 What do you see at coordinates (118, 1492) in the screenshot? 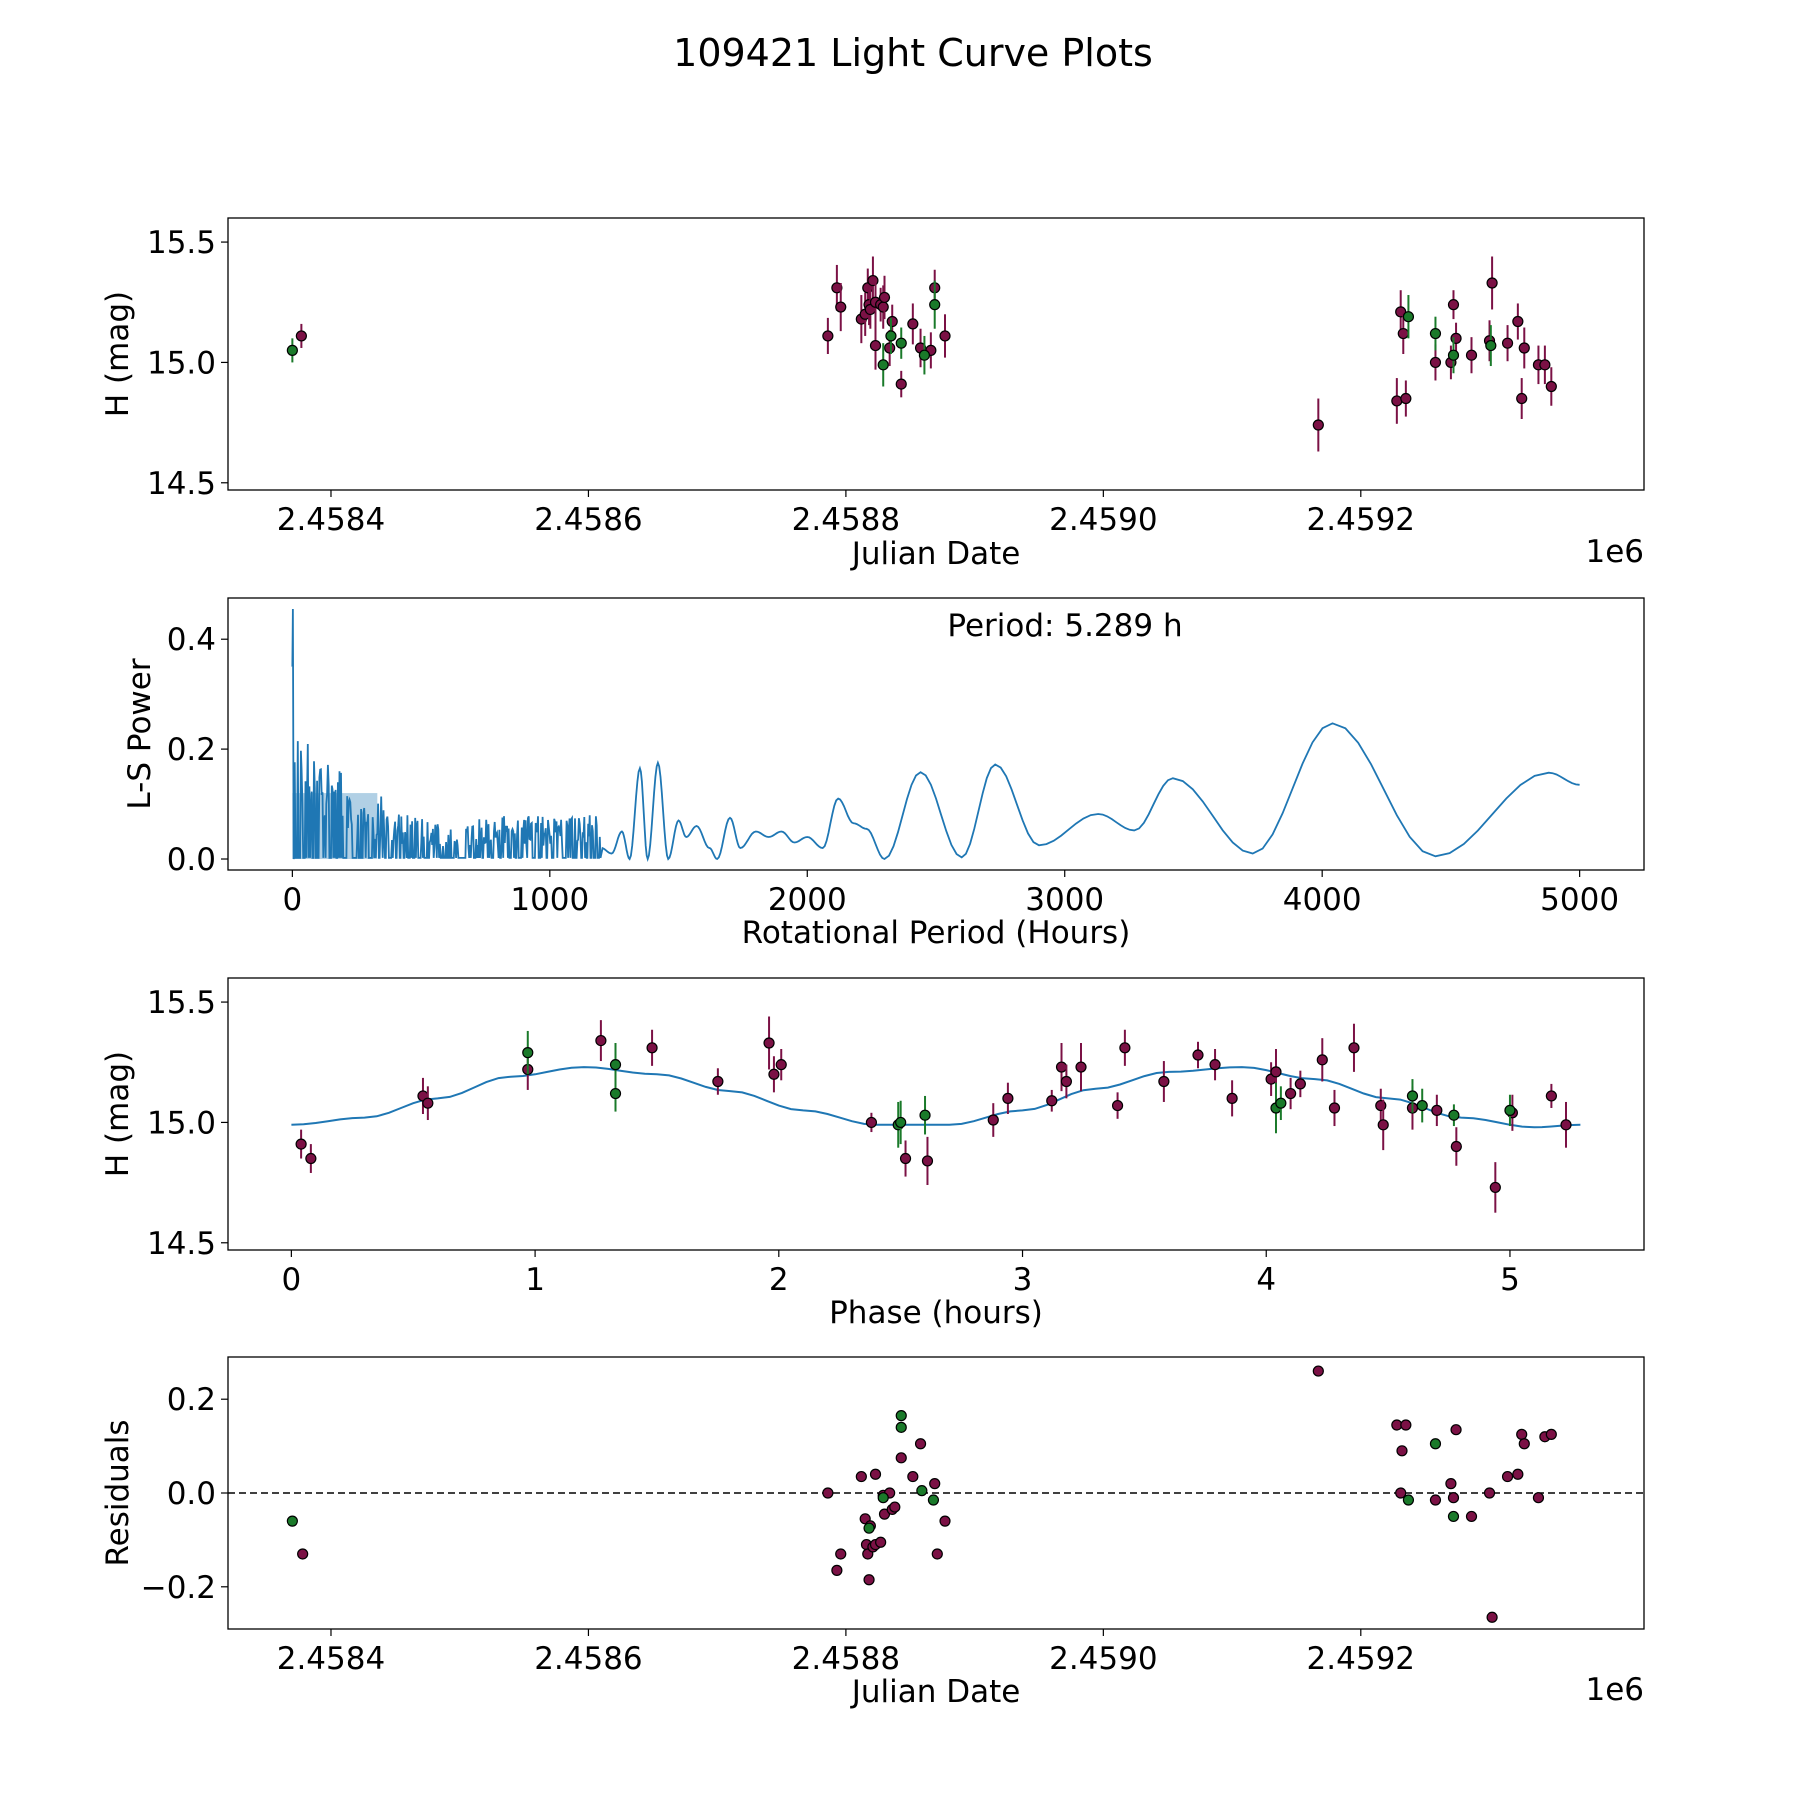
I see `panel-residuals-ylabel: Residuals` at bounding box center [118, 1492].